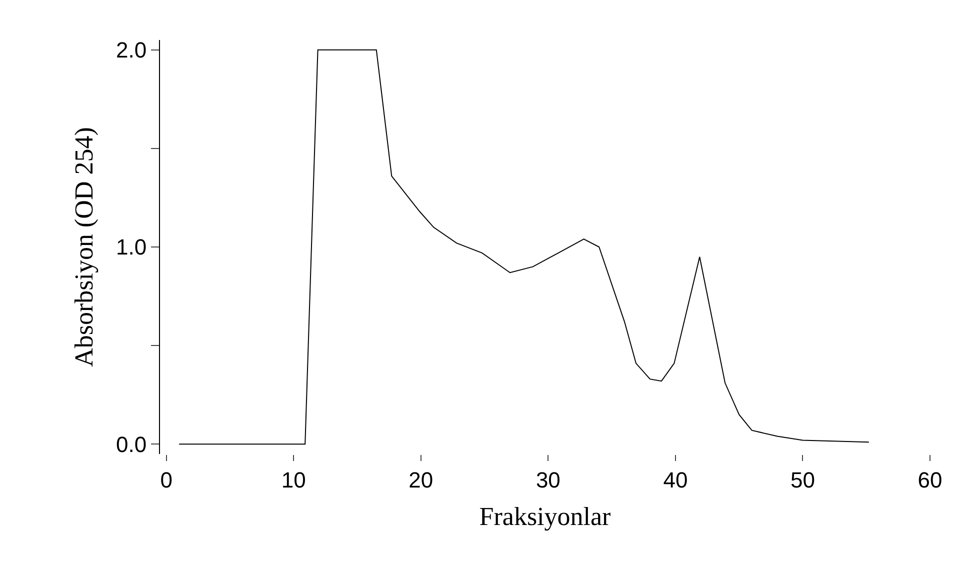  What do you see at coordinates (930, 479) in the screenshot?
I see `x-tick-label: 60` at bounding box center [930, 479].